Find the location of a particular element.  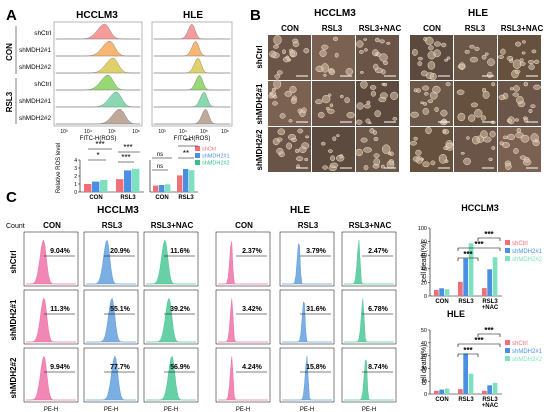

gate-percentage: 9.94% is located at coordinates (60, 367).